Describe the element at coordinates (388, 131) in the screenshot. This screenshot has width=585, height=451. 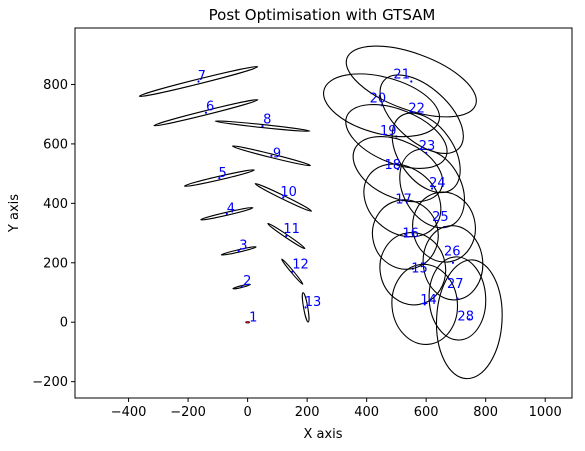
I see `node-label-19: 19` at that location.